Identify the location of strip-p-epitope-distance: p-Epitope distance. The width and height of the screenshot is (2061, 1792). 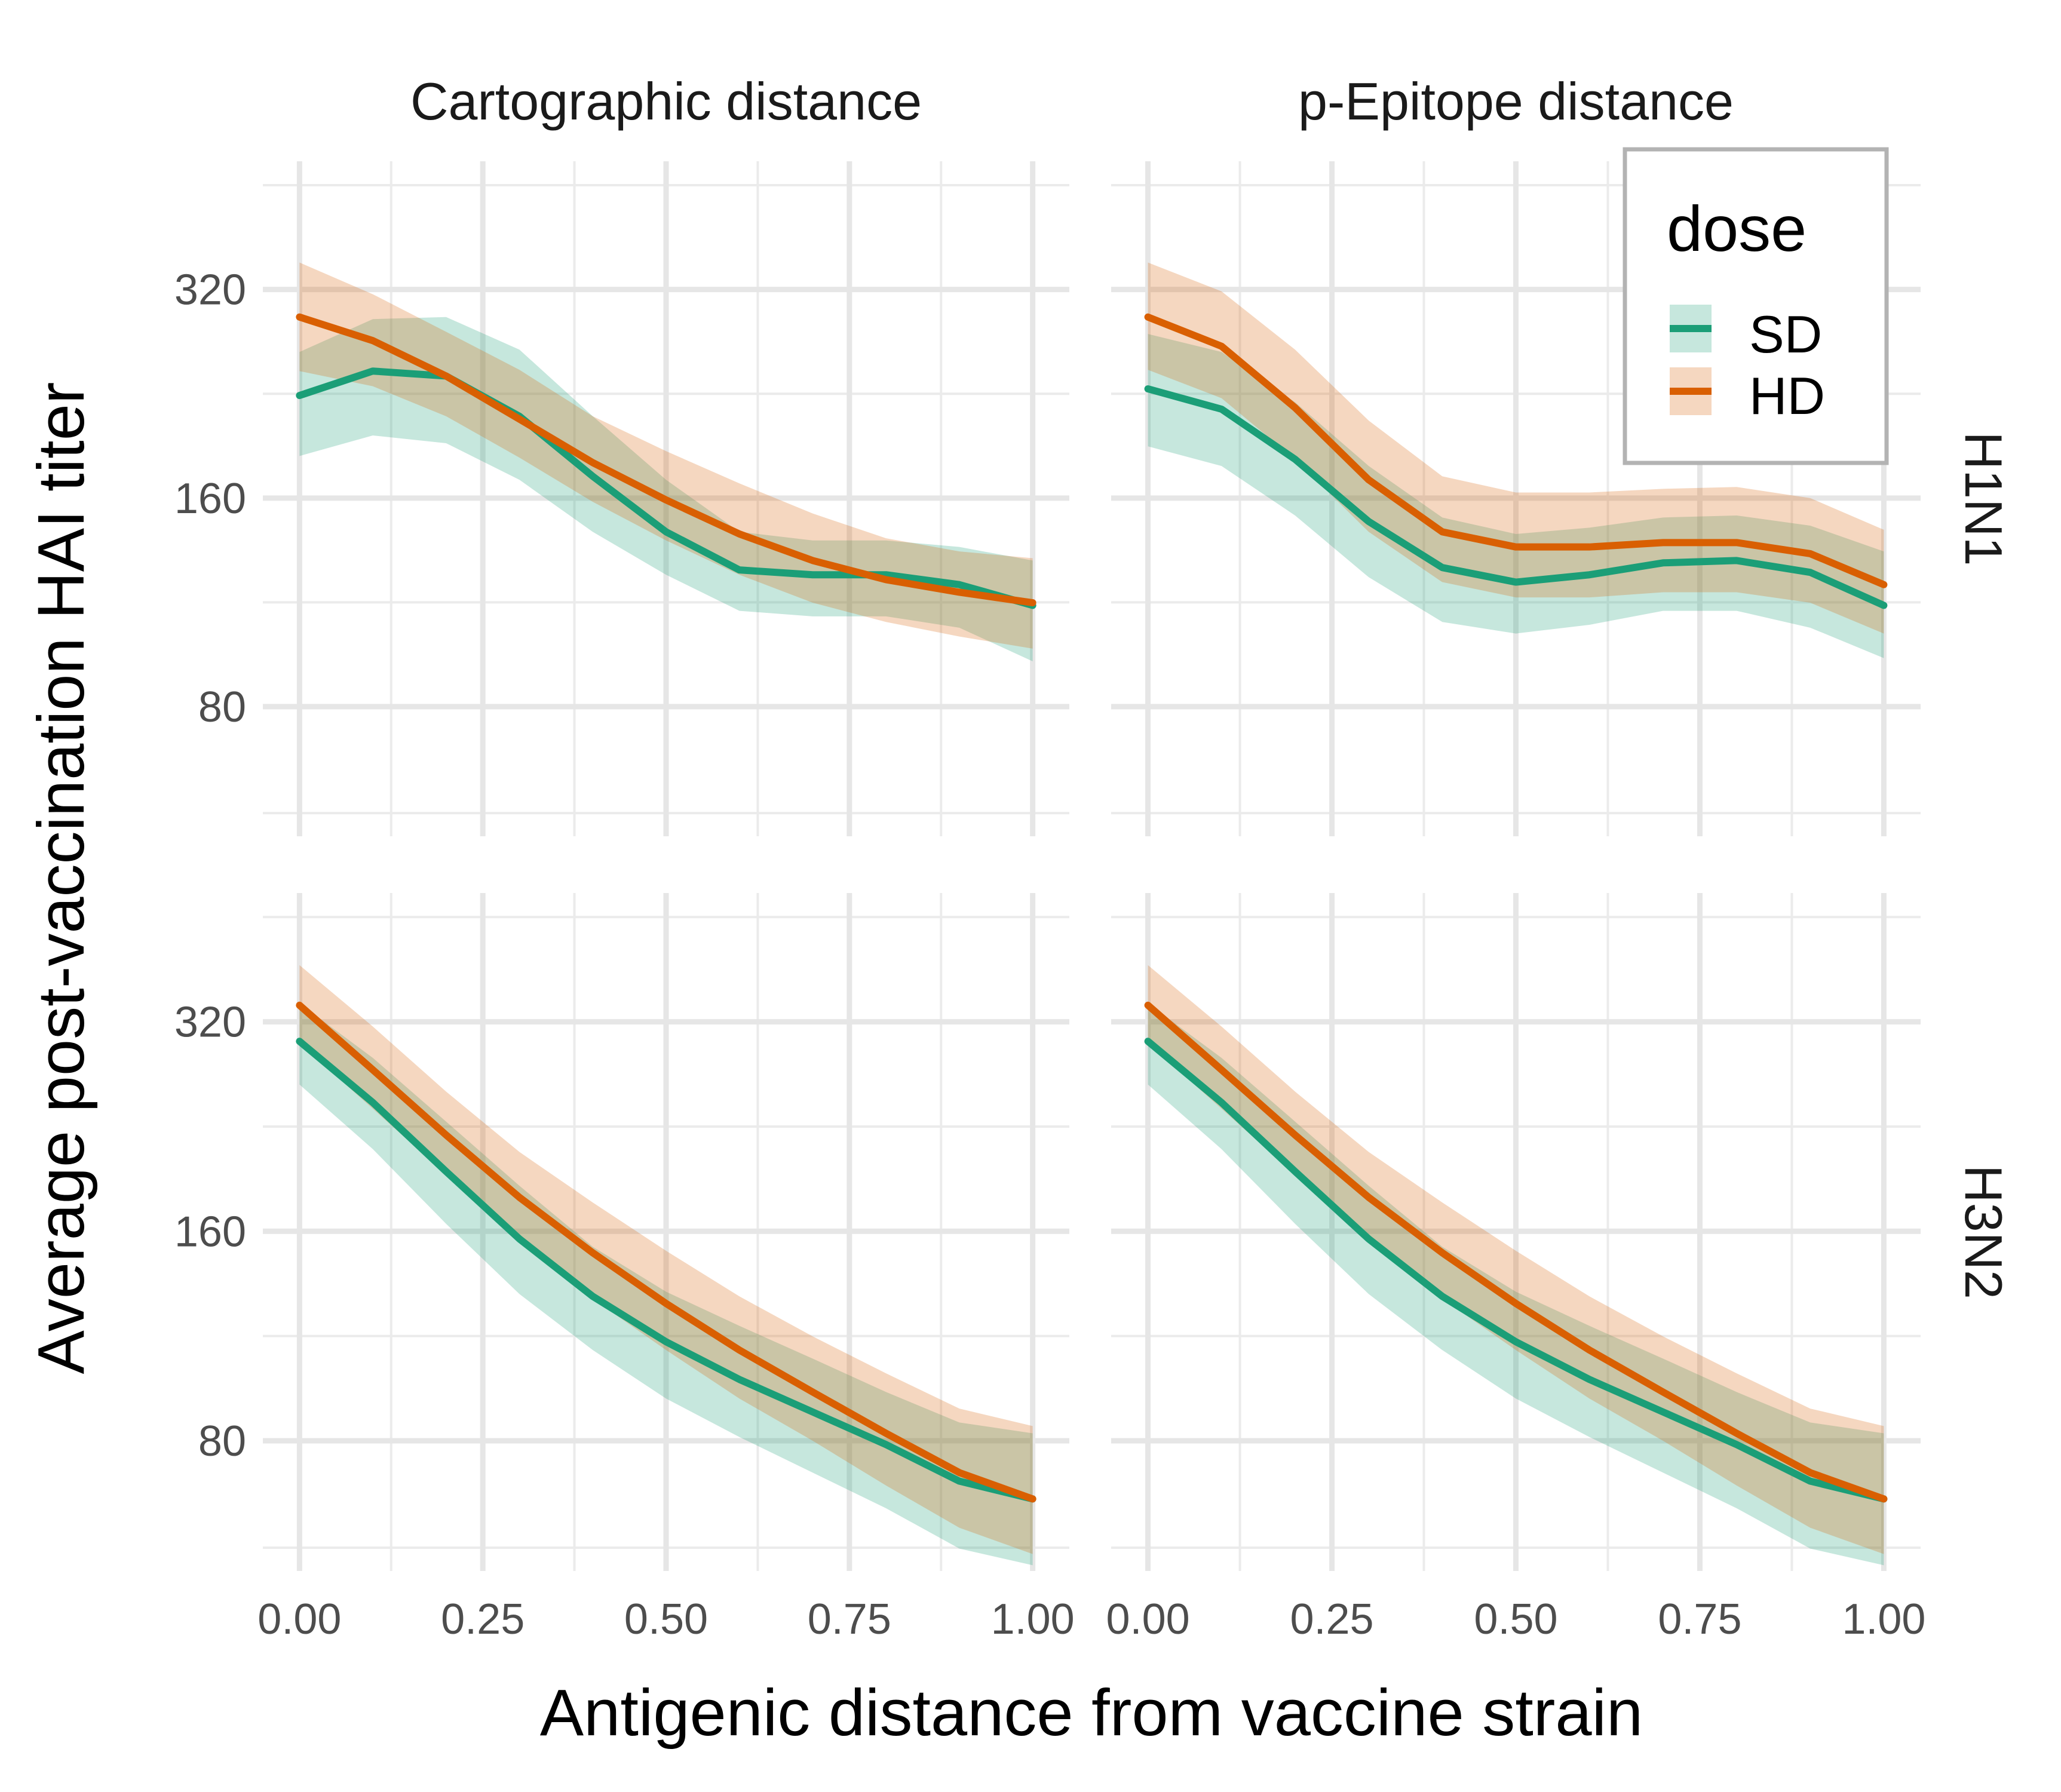
(1516, 102).